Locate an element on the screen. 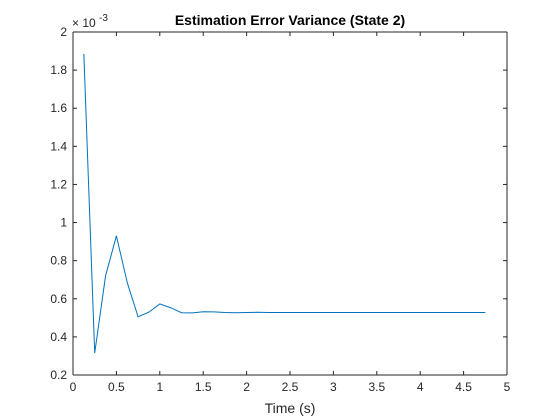 The width and height of the screenshot is (560, 420). x-tick-label: 4.5 is located at coordinates (463, 387).